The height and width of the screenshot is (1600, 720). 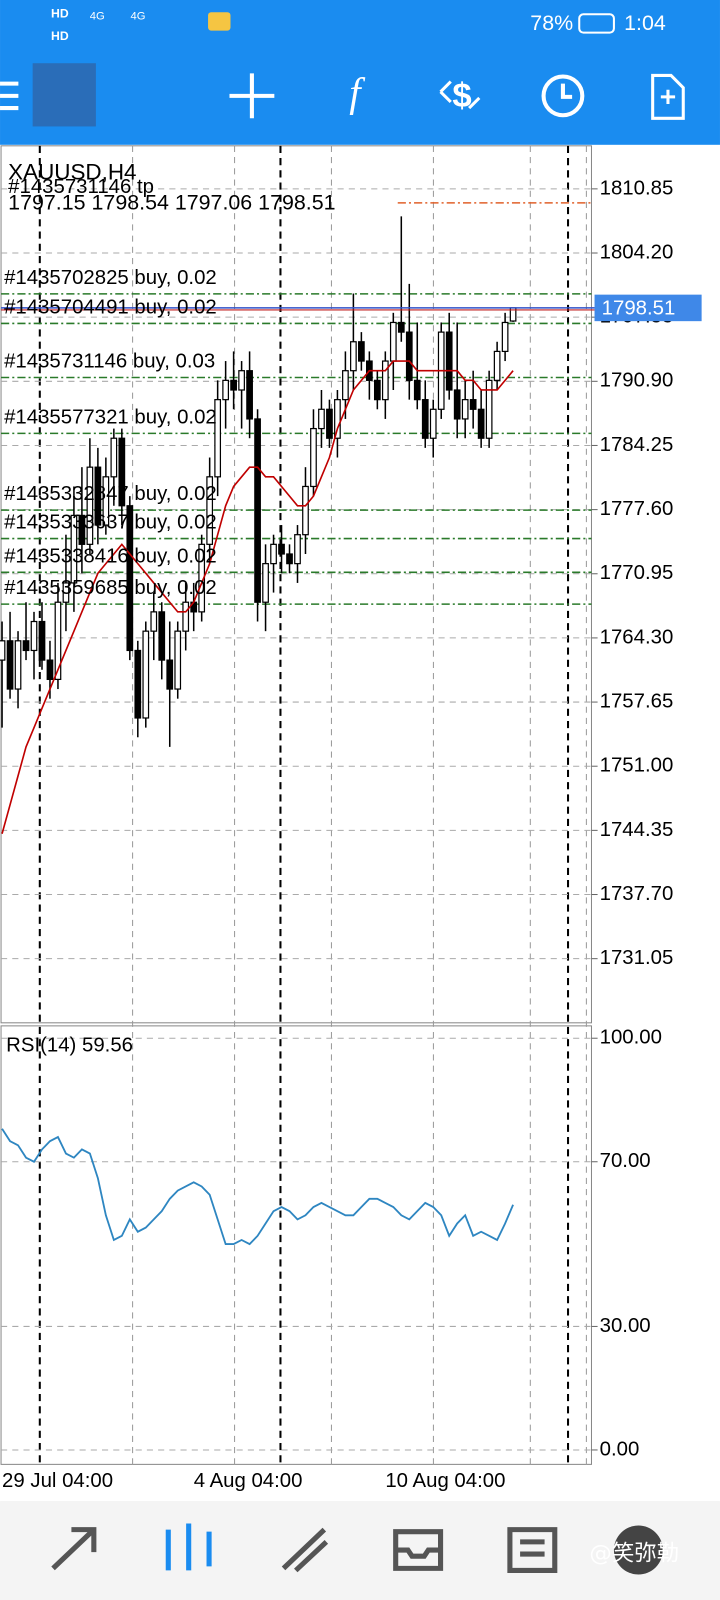 What do you see at coordinates (69, 1046) in the screenshot?
I see `rsi-title: RSI(14) 59.56` at bounding box center [69, 1046].